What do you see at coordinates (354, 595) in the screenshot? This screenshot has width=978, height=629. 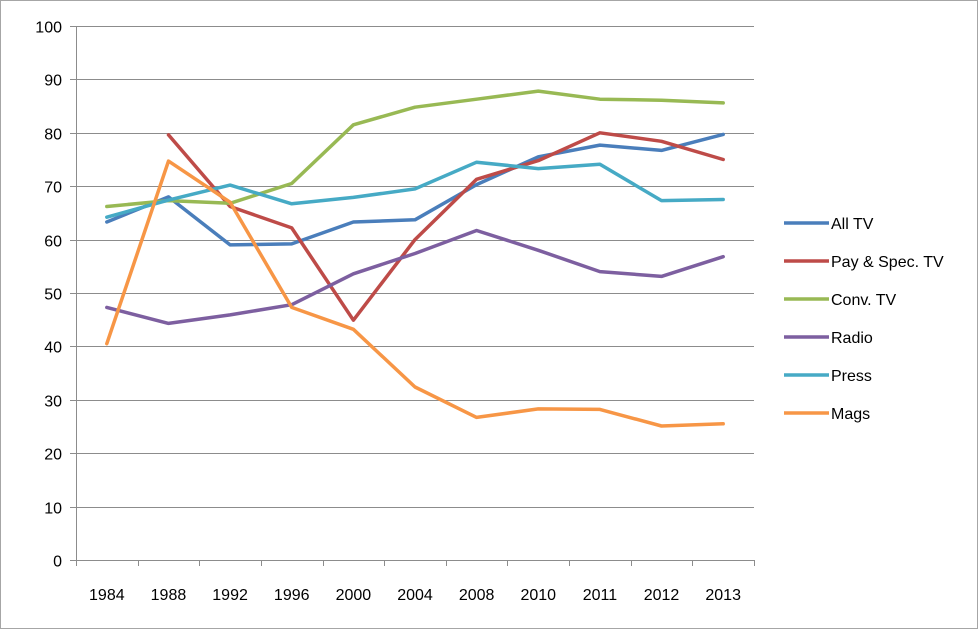 I see `x-tick-label: 2000` at bounding box center [354, 595].